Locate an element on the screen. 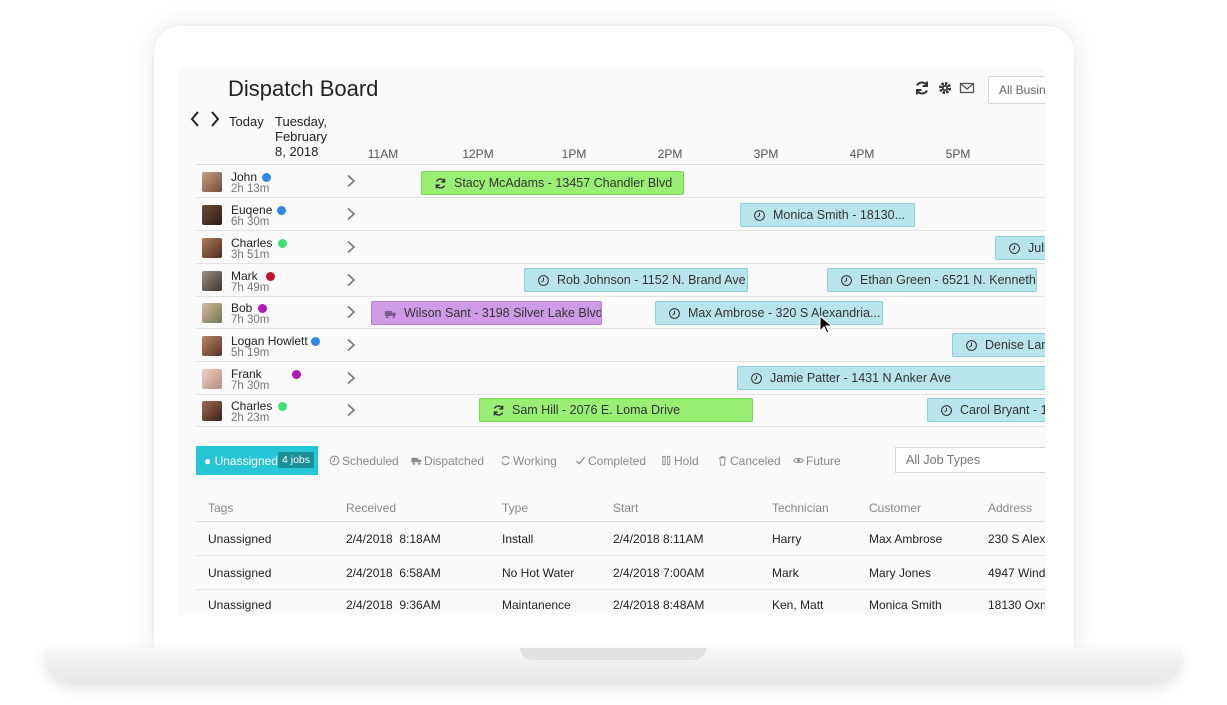 The width and height of the screenshot is (1227, 705). cell-received: 2/4/2018 6:58AM is located at coordinates (393, 573).